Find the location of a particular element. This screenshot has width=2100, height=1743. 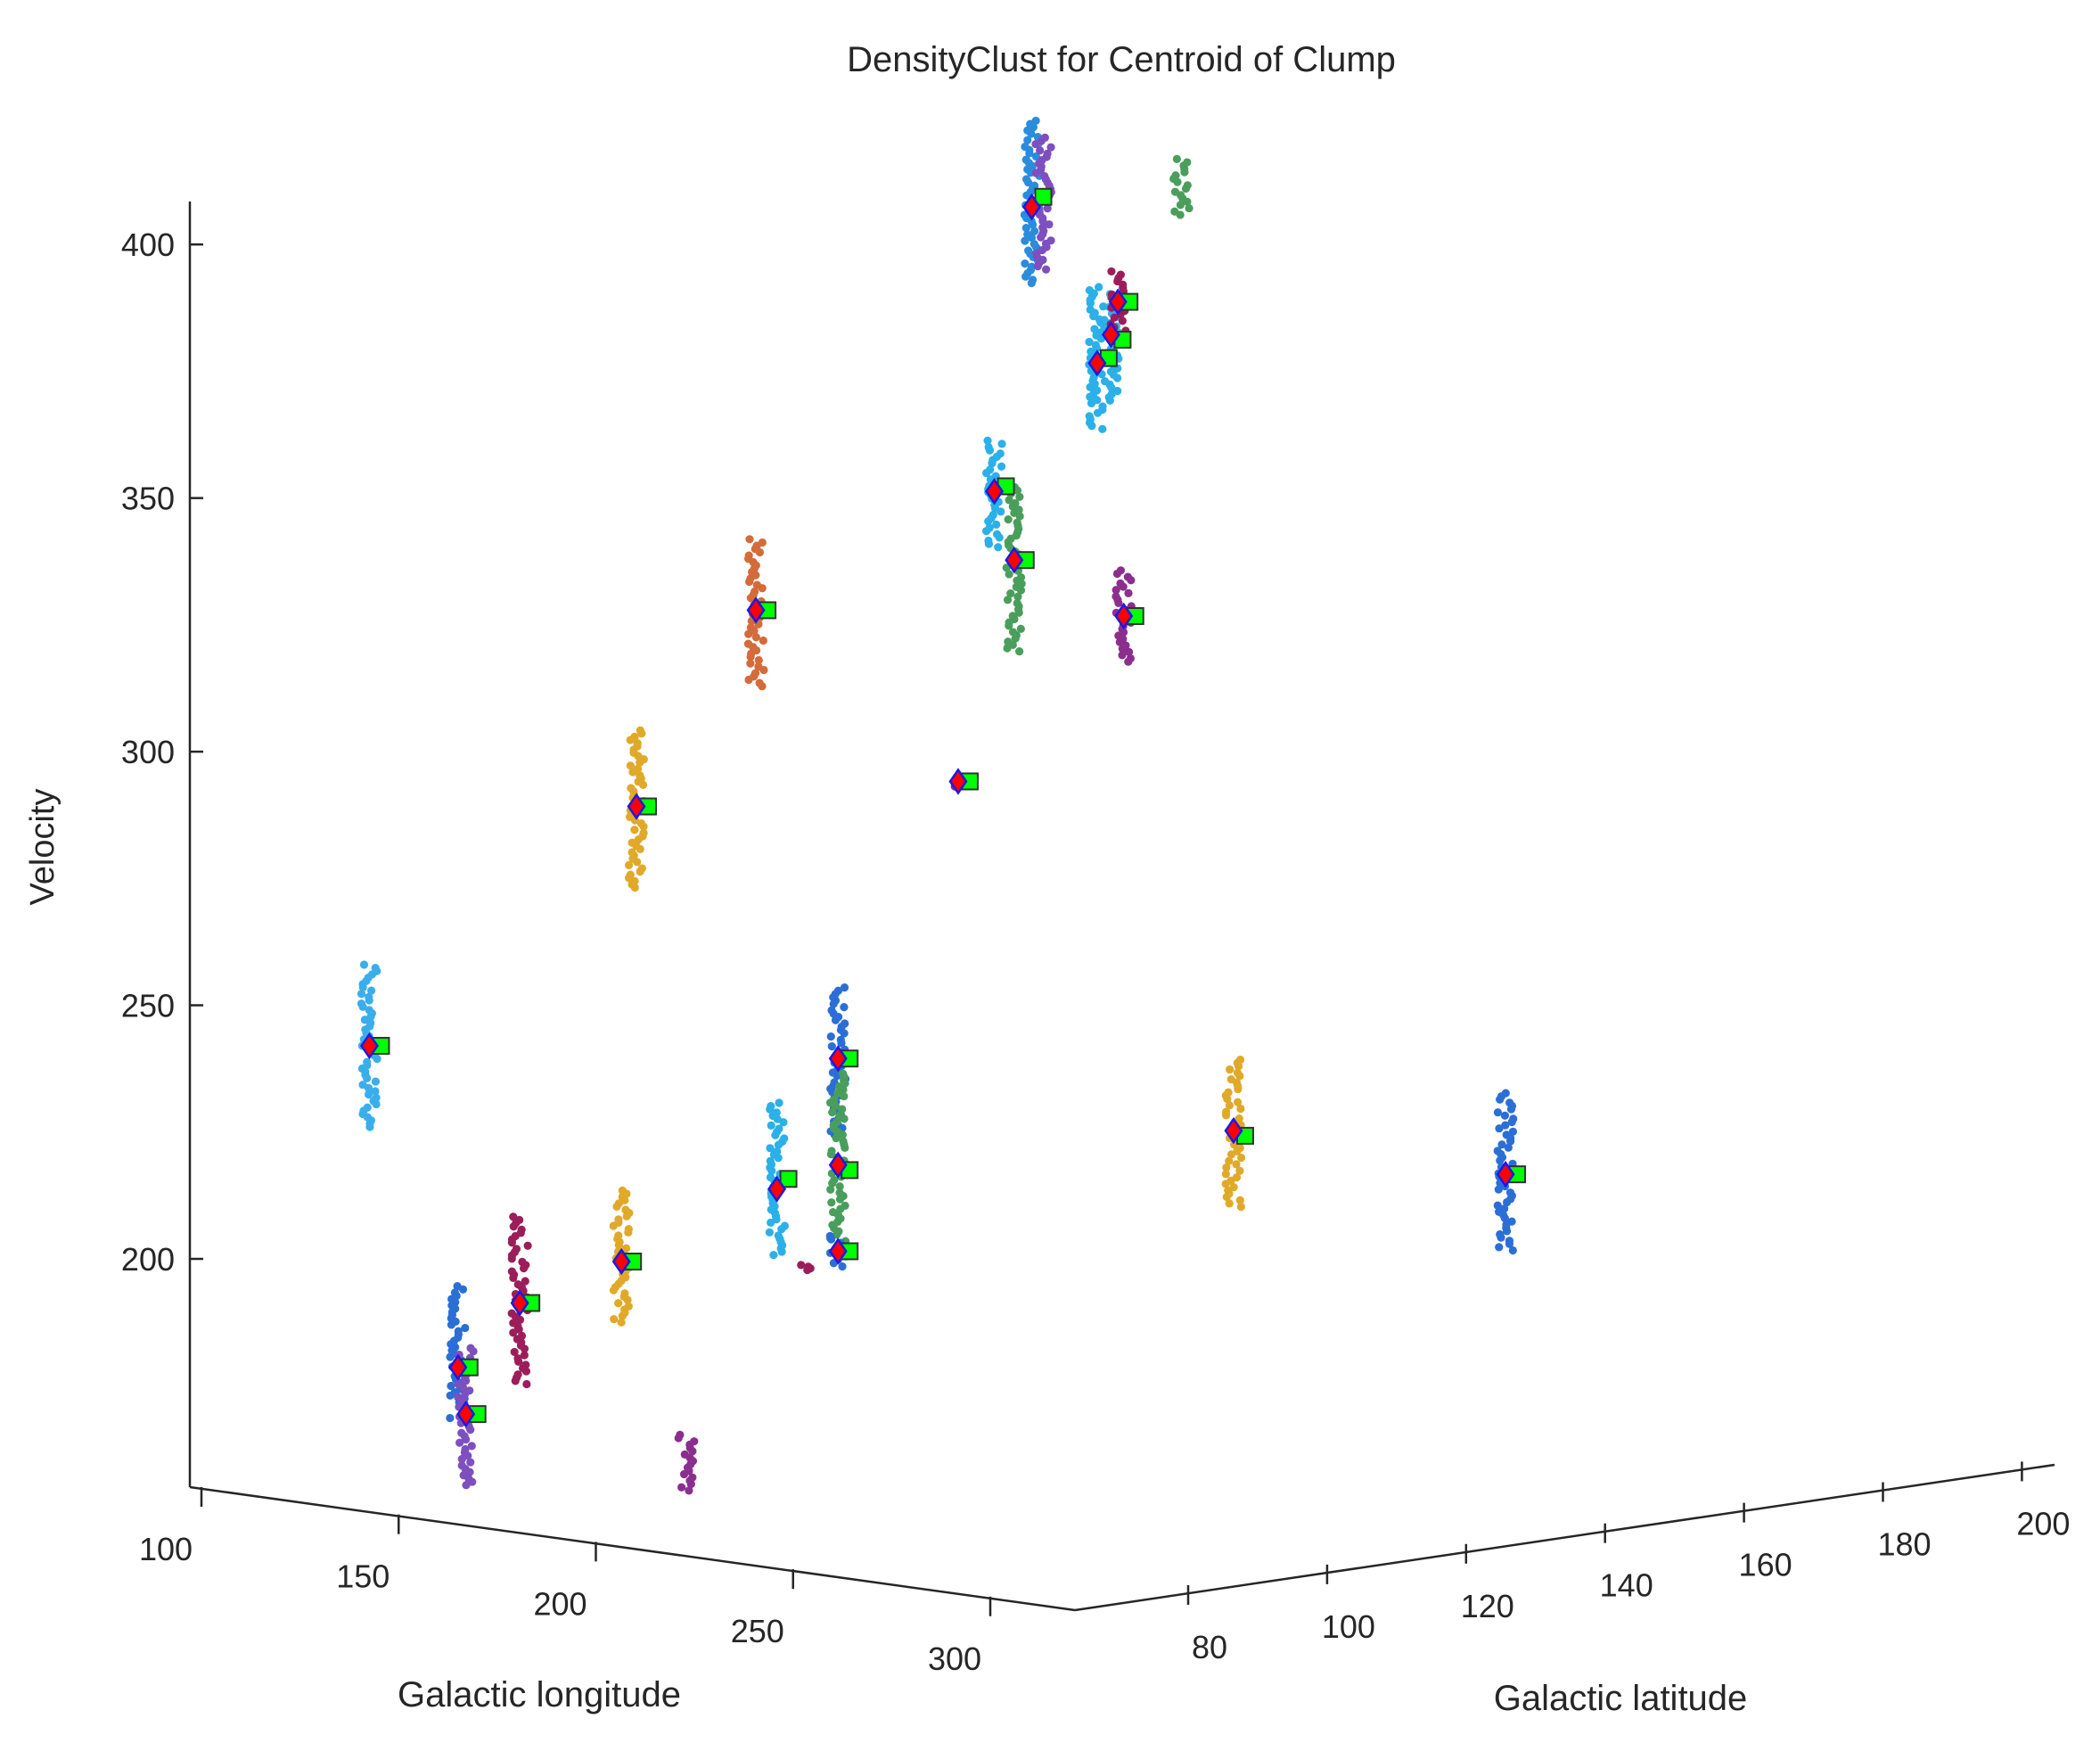

cluster-16-centroid-marker is located at coordinates (1014, 560).